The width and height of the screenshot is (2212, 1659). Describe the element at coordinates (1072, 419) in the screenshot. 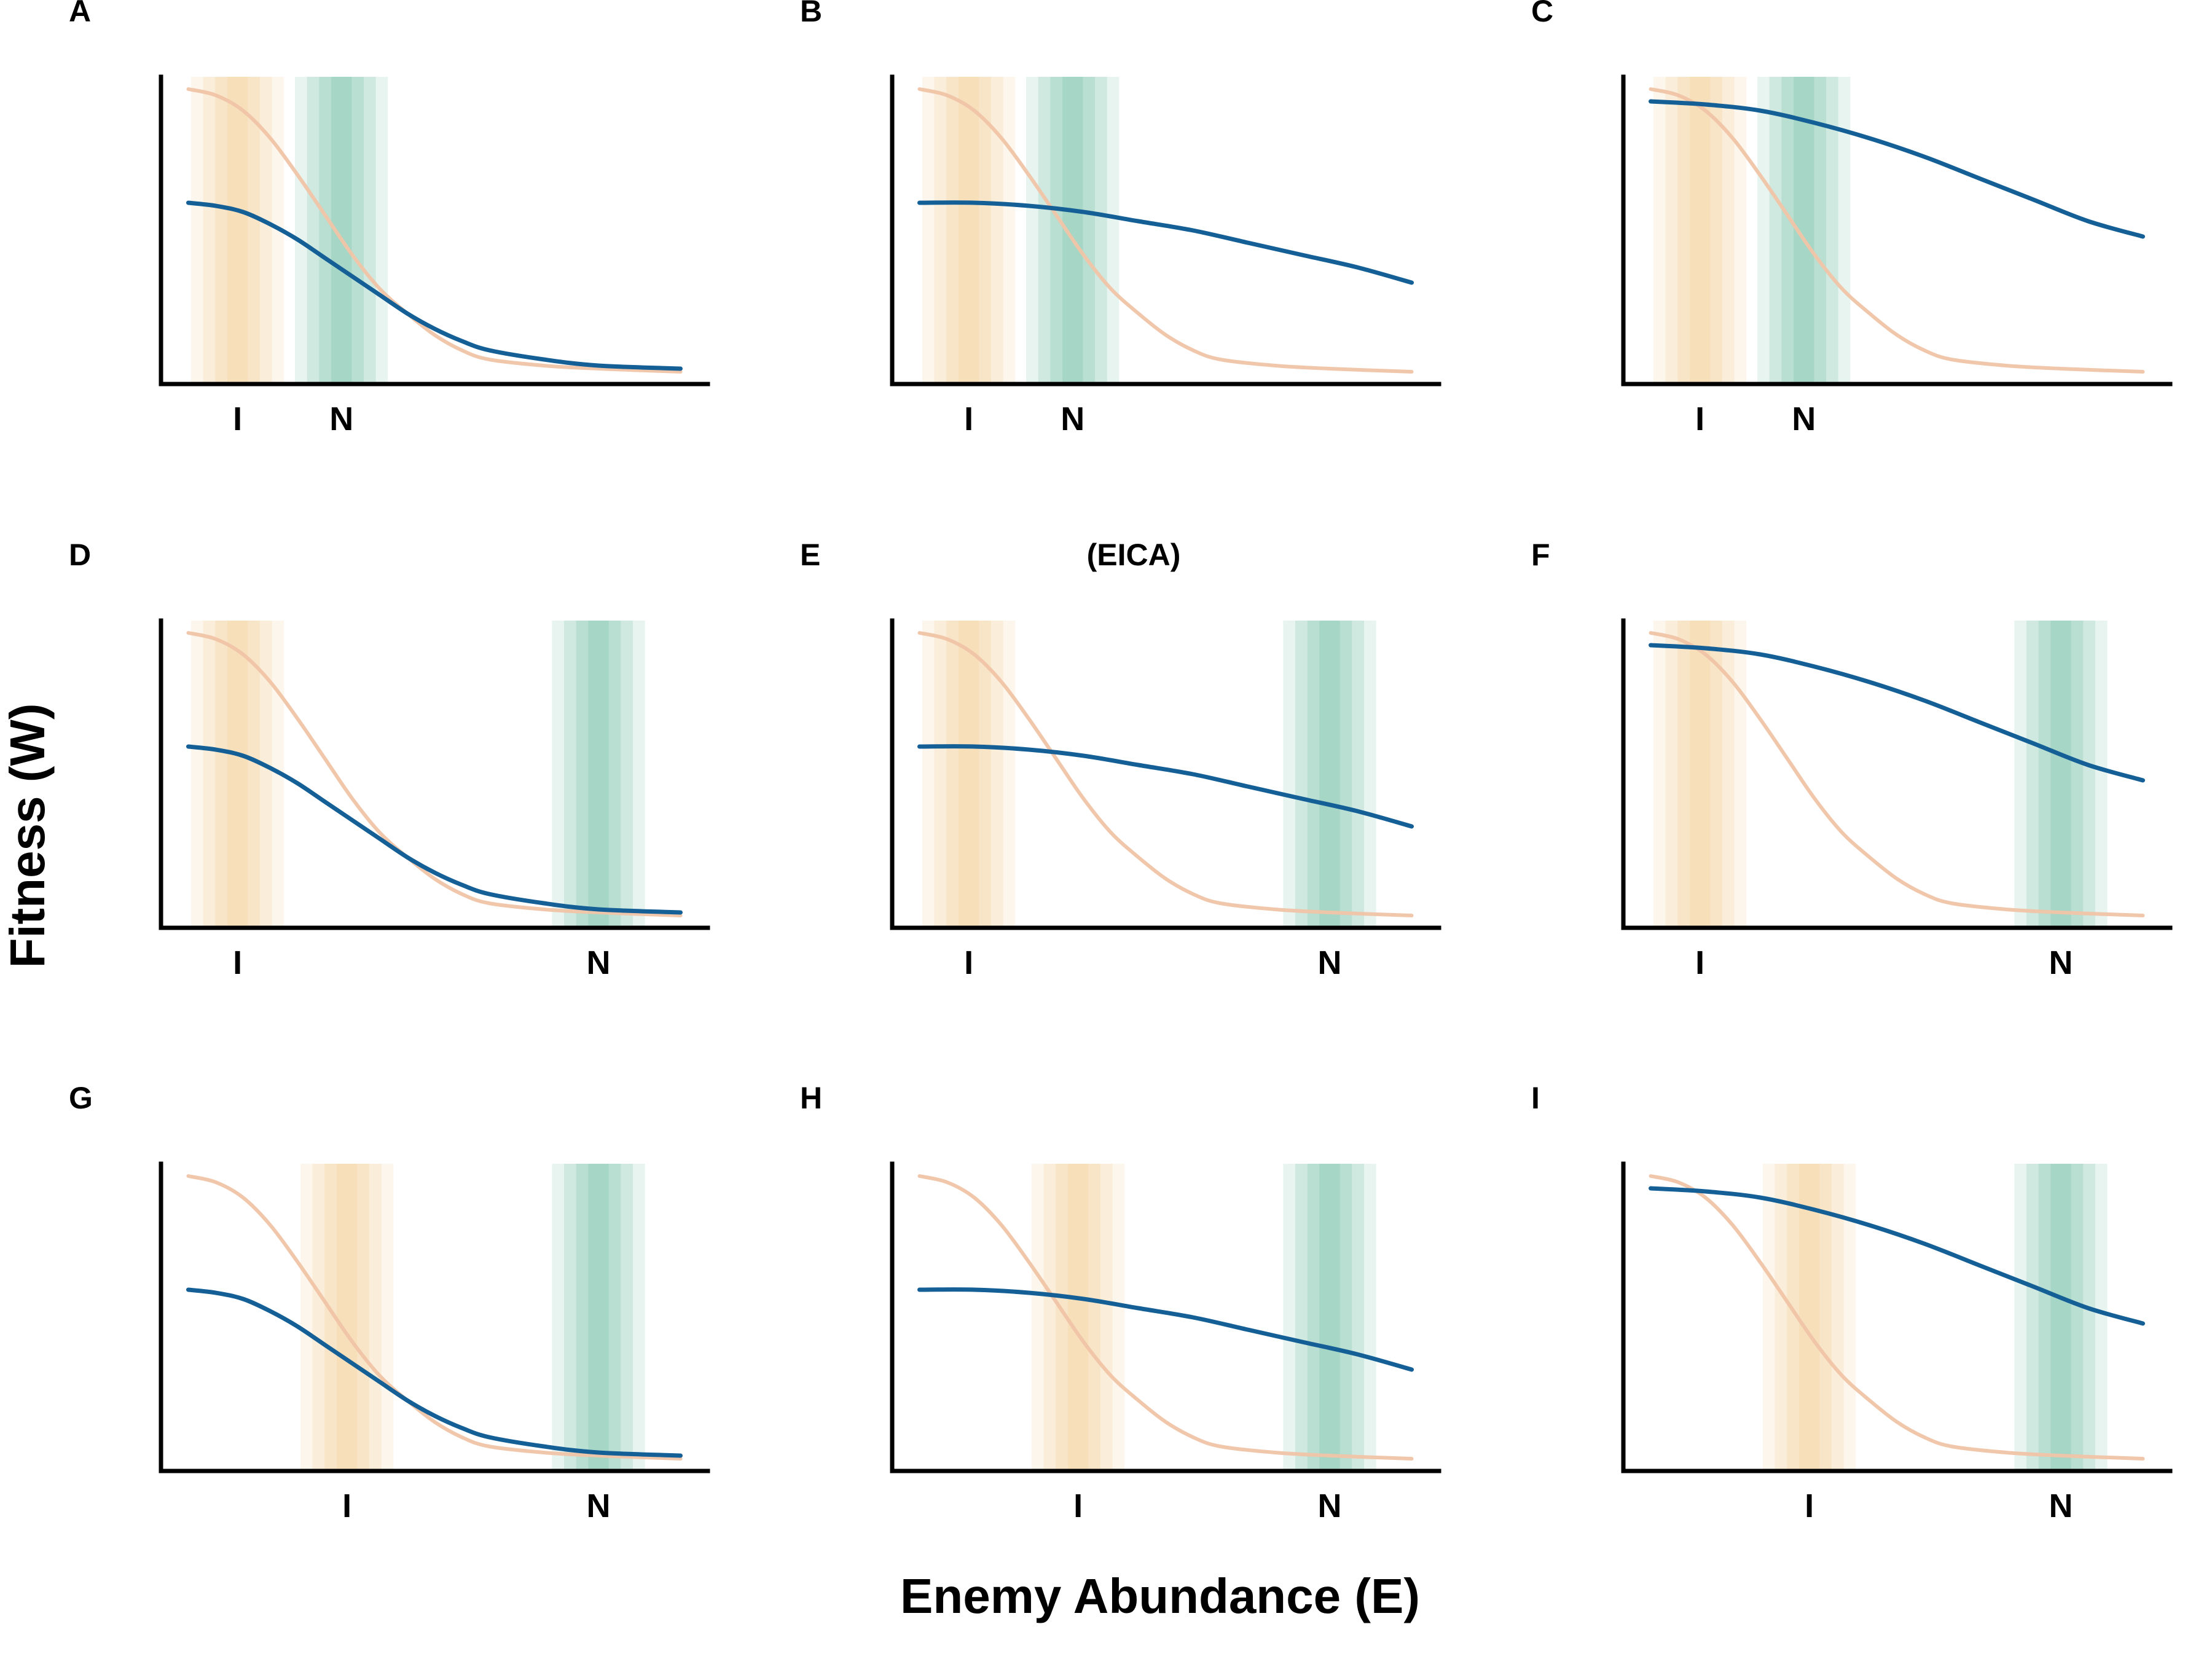

I see `panel-b-tick-label-n: N` at that location.